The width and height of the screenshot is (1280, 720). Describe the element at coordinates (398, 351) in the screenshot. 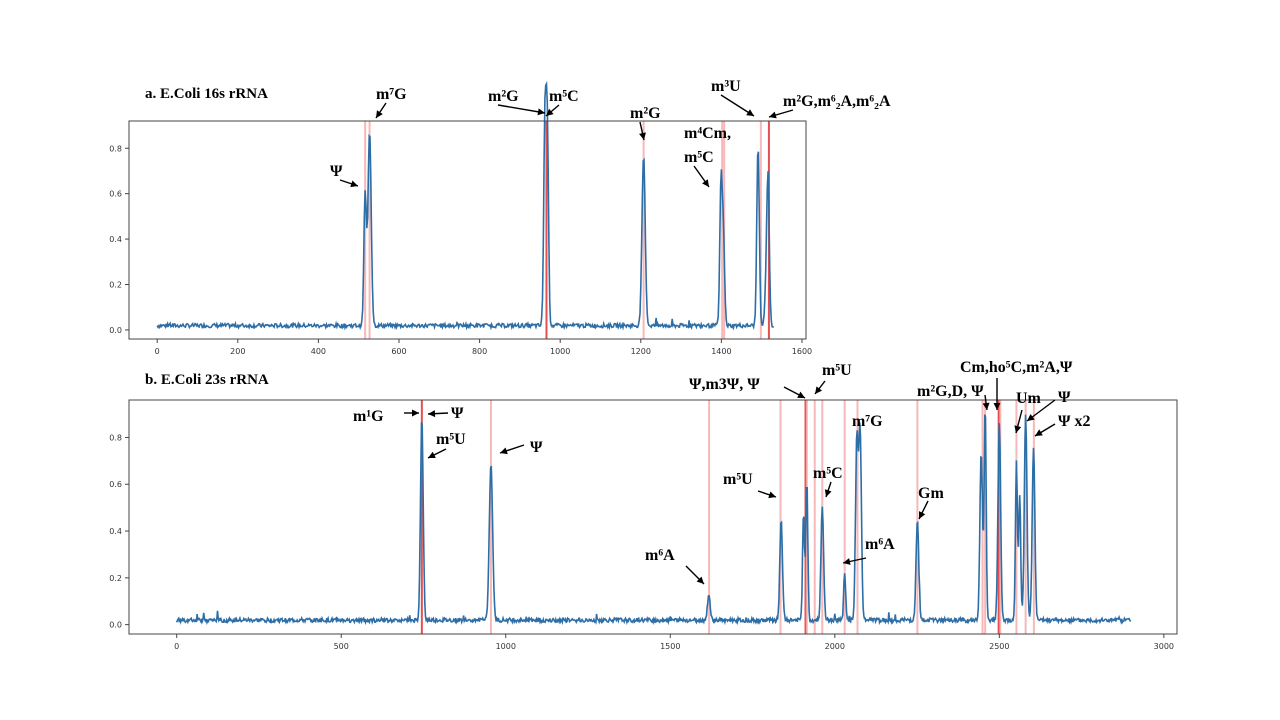

I see `x-tick-label: 600` at that location.